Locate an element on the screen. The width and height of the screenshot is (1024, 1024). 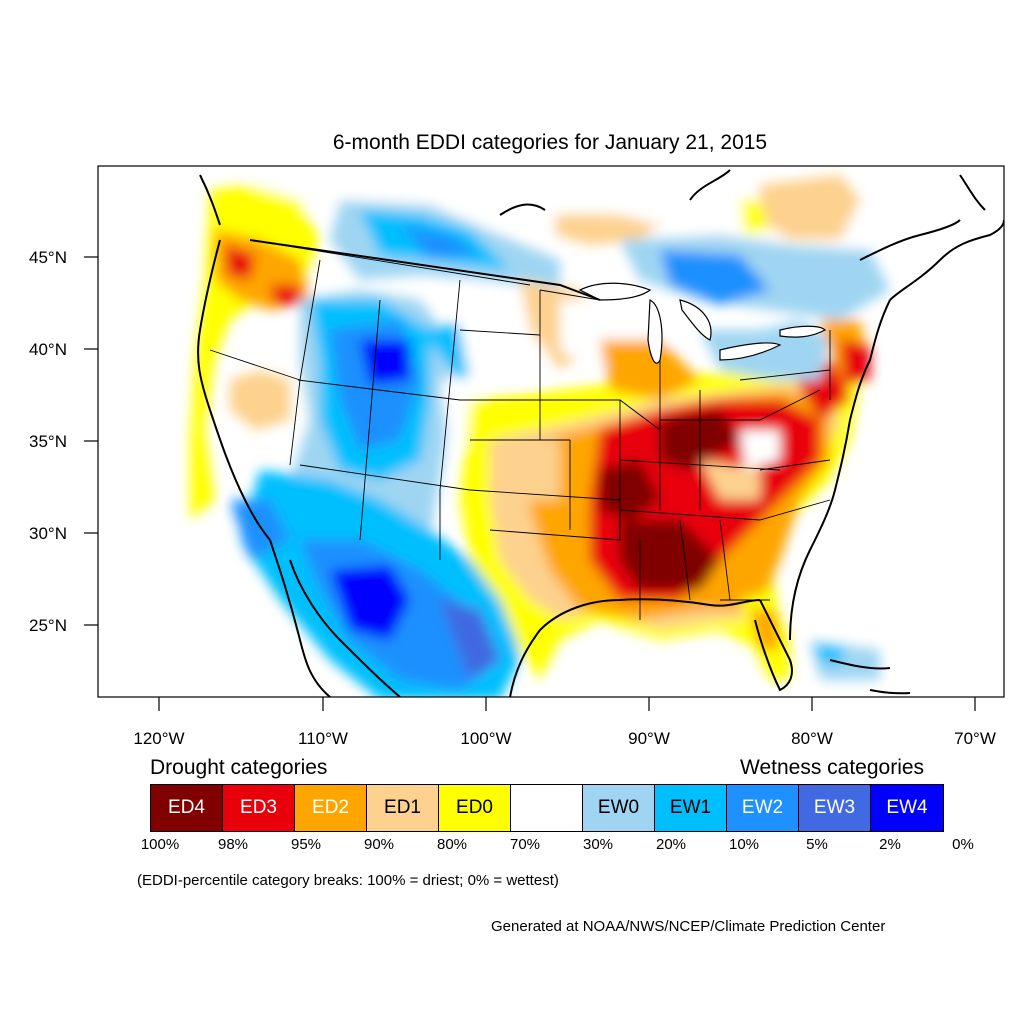
lat-tick-label: 25°N is located at coordinates (48, 625).